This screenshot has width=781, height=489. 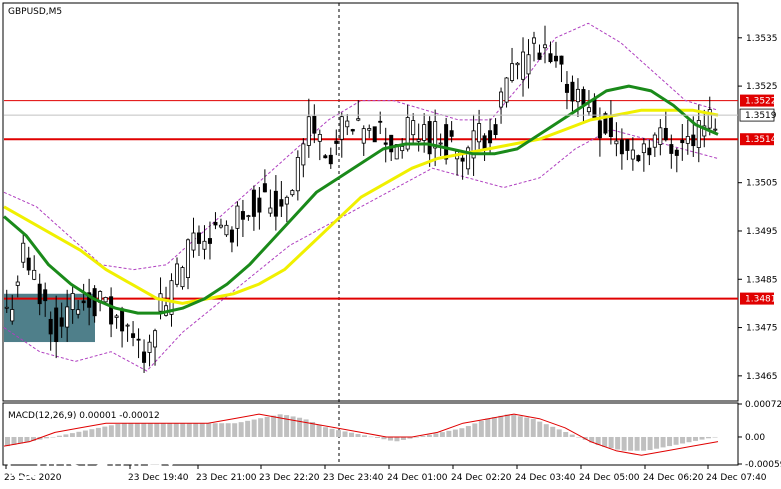 What do you see at coordinates (762, 39) in the screenshot?
I see `price-tick-label: 1.3535` at bounding box center [762, 39].